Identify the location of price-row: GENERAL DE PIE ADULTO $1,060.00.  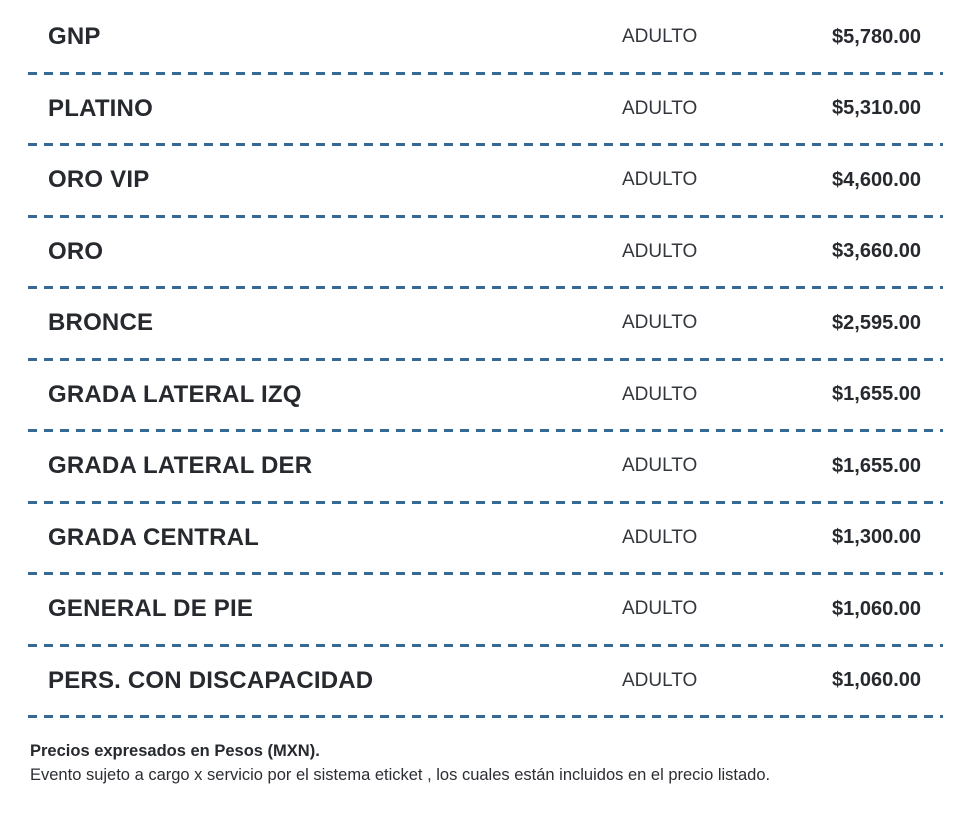
(485, 609).